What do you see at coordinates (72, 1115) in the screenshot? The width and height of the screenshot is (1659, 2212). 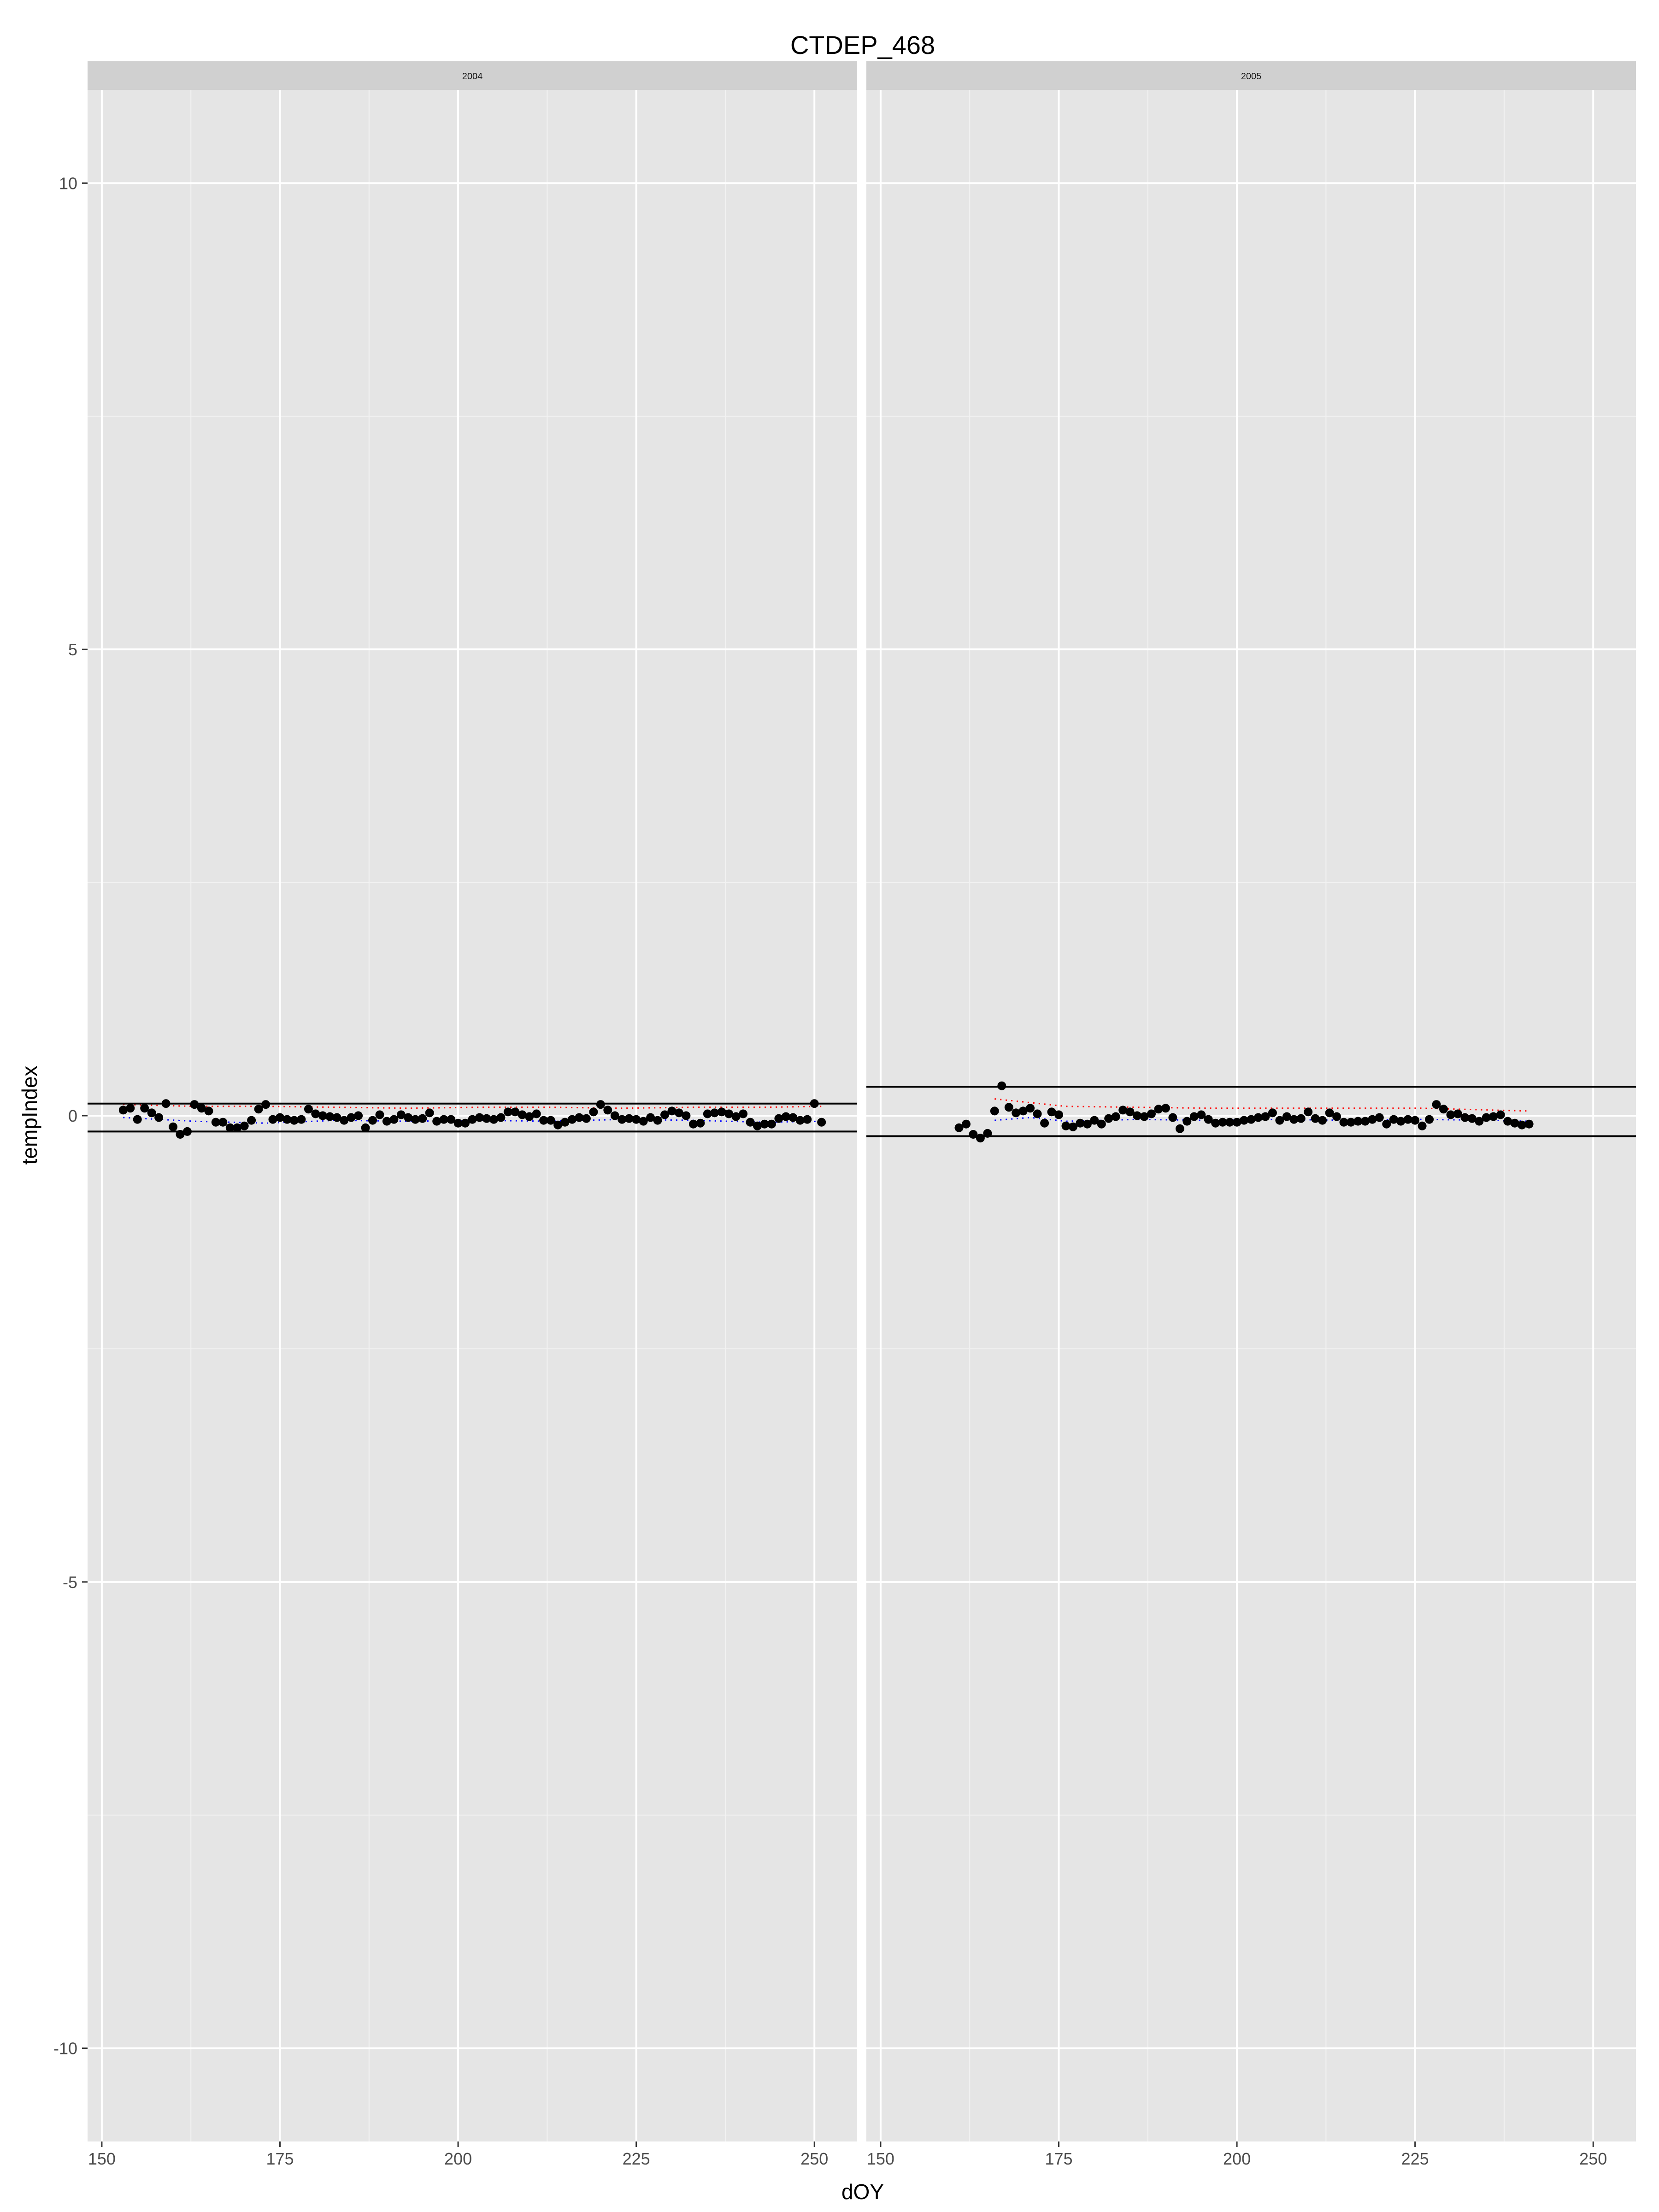 I see `y-tick-label: 0` at bounding box center [72, 1115].